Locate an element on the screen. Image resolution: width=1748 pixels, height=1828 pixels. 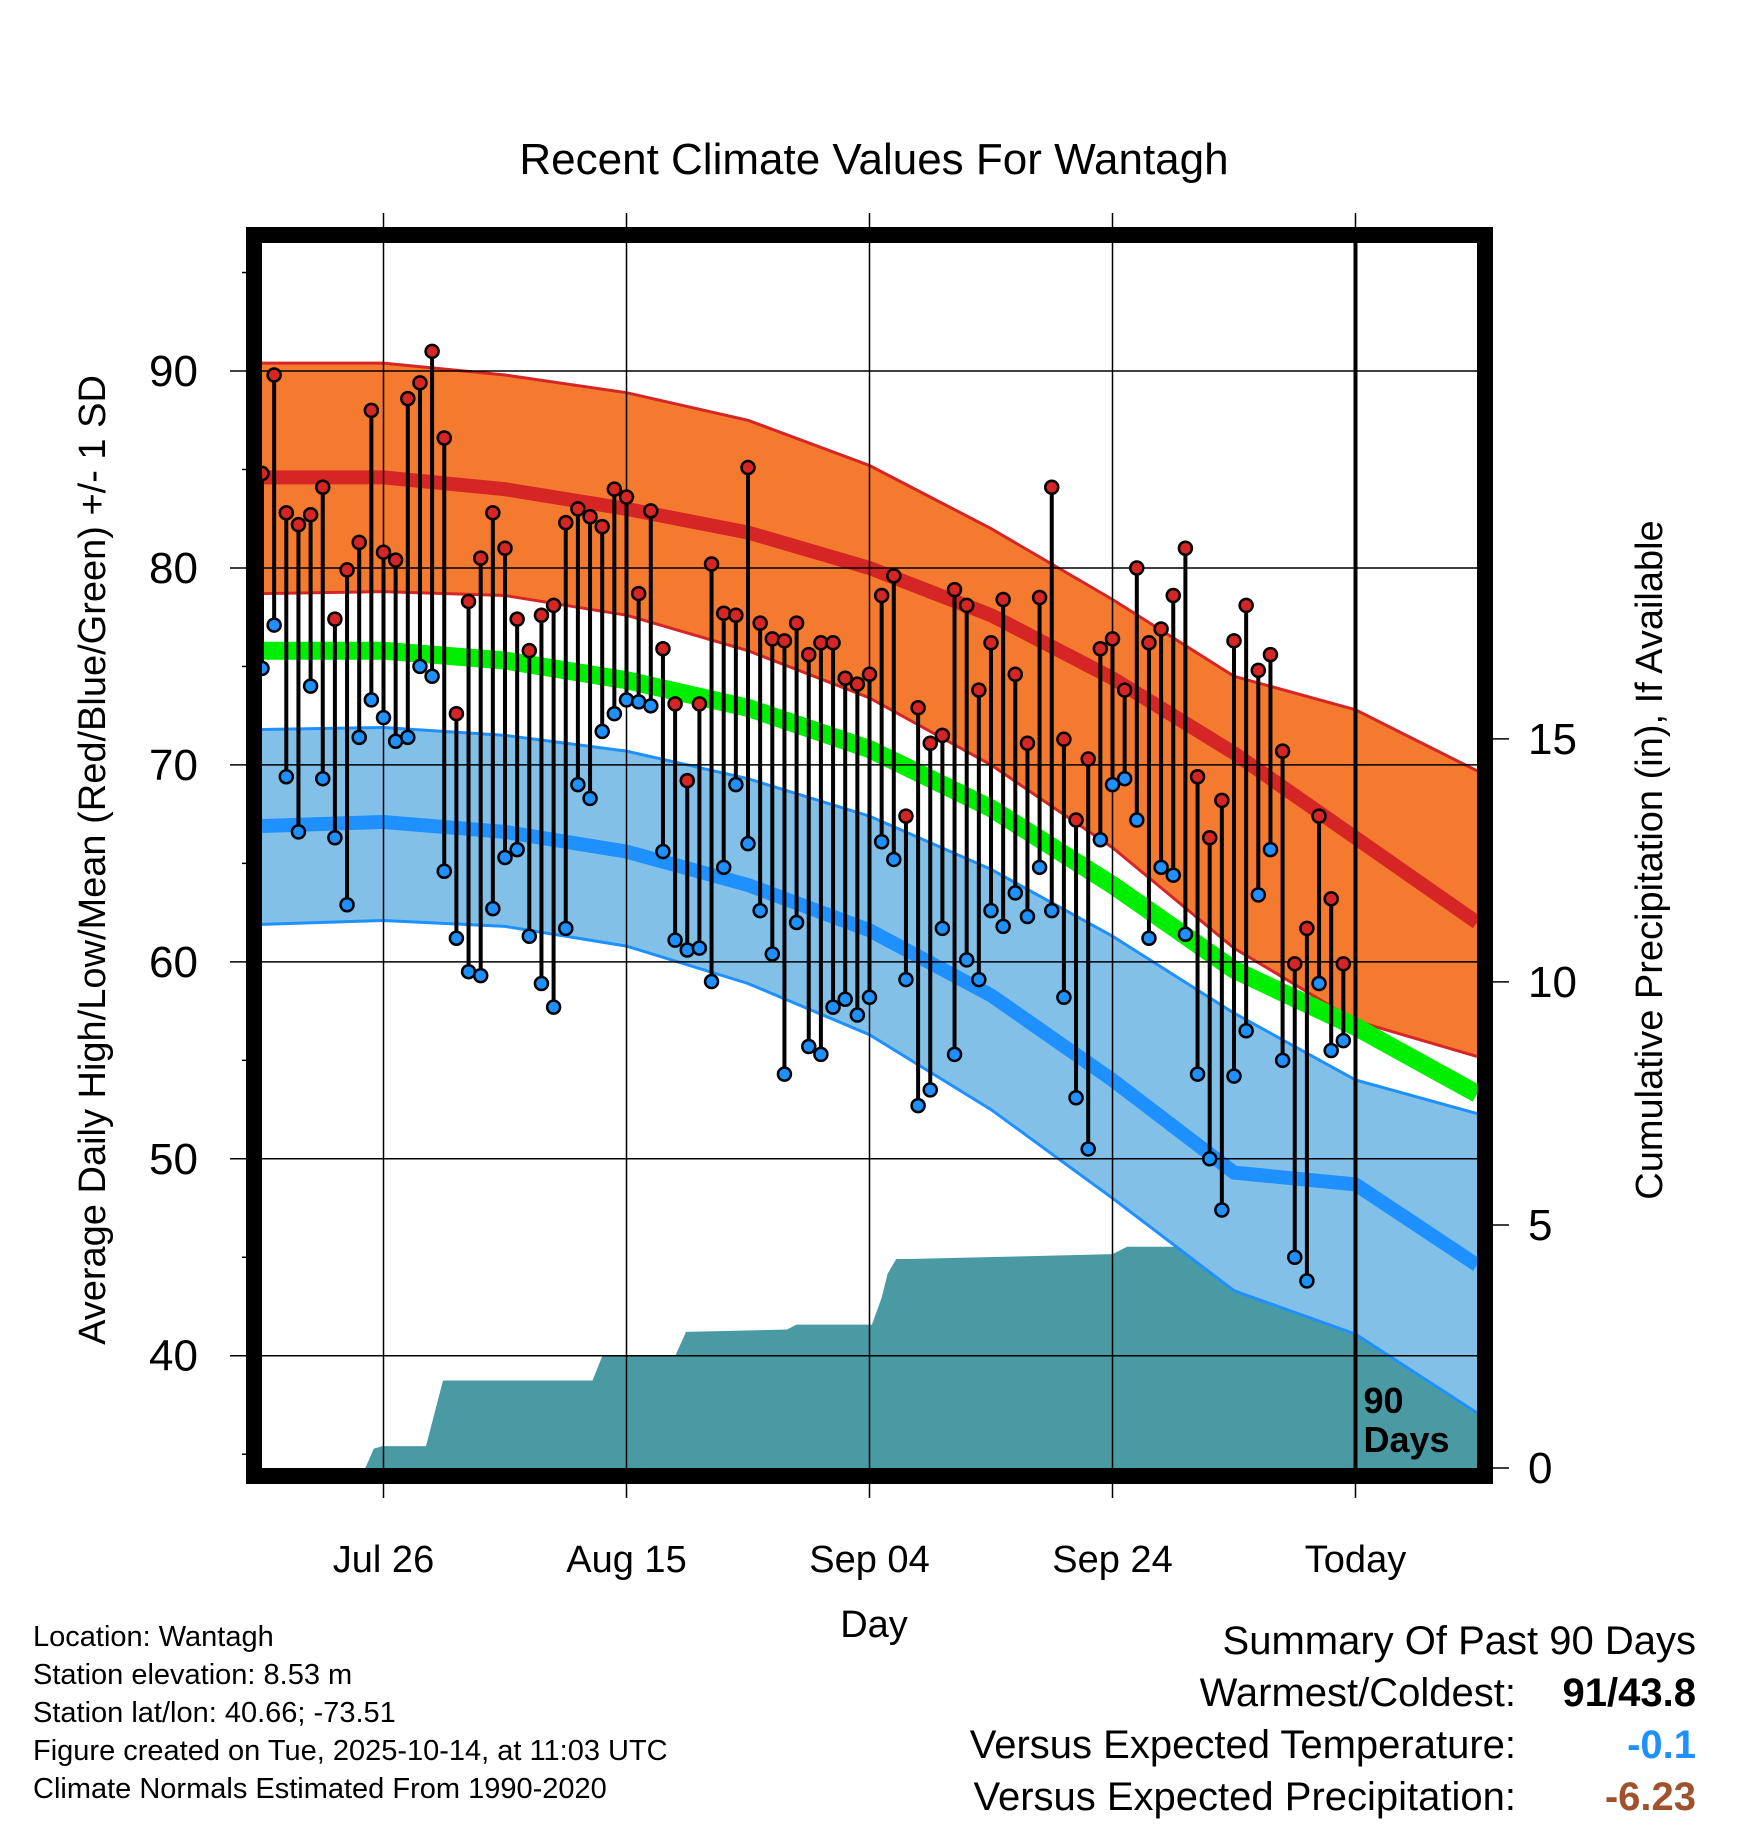
y-tick-label: 50 is located at coordinates (173, 1159).